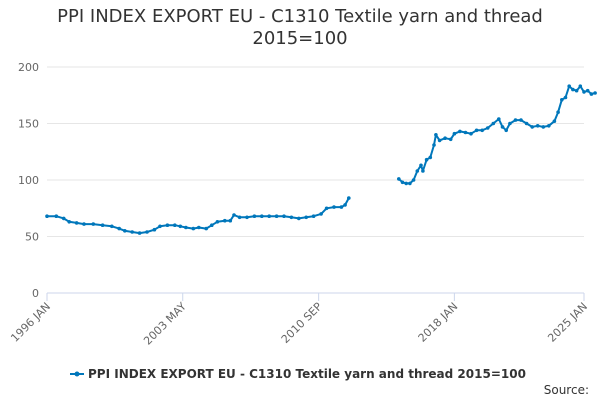 This screenshot has height=400, width=600. What do you see at coordinates (300, 38) in the screenshot?
I see `chart-title-line2: 2015=100` at bounding box center [300, 38].